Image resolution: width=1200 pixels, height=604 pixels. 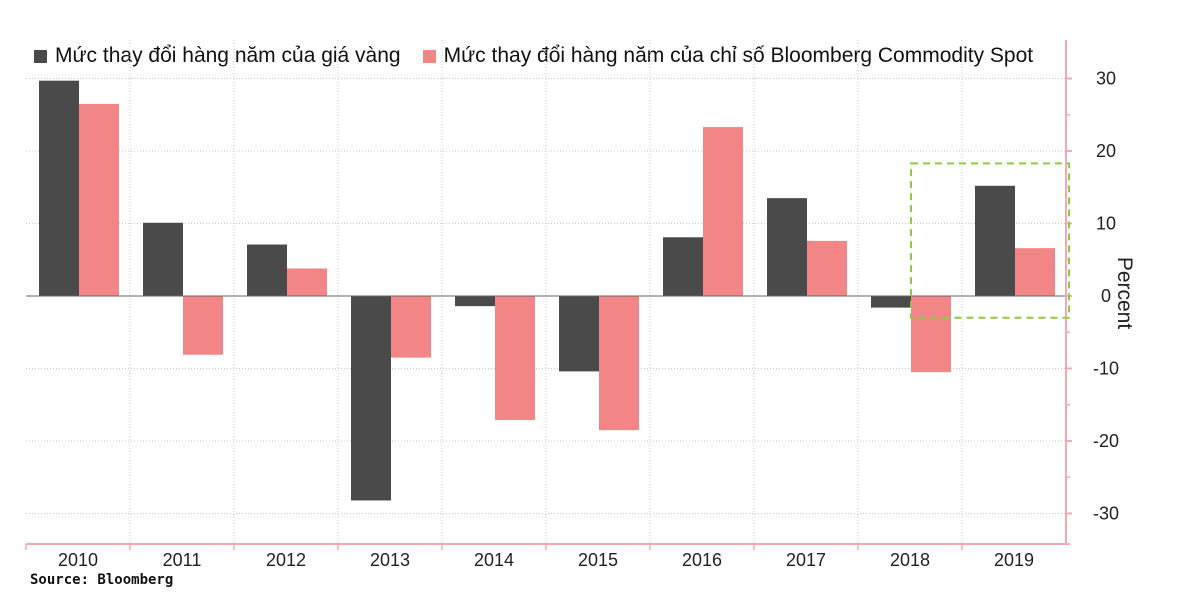 I want to click on x-tick-label-2013: 2013, so click(x=390, y=560).